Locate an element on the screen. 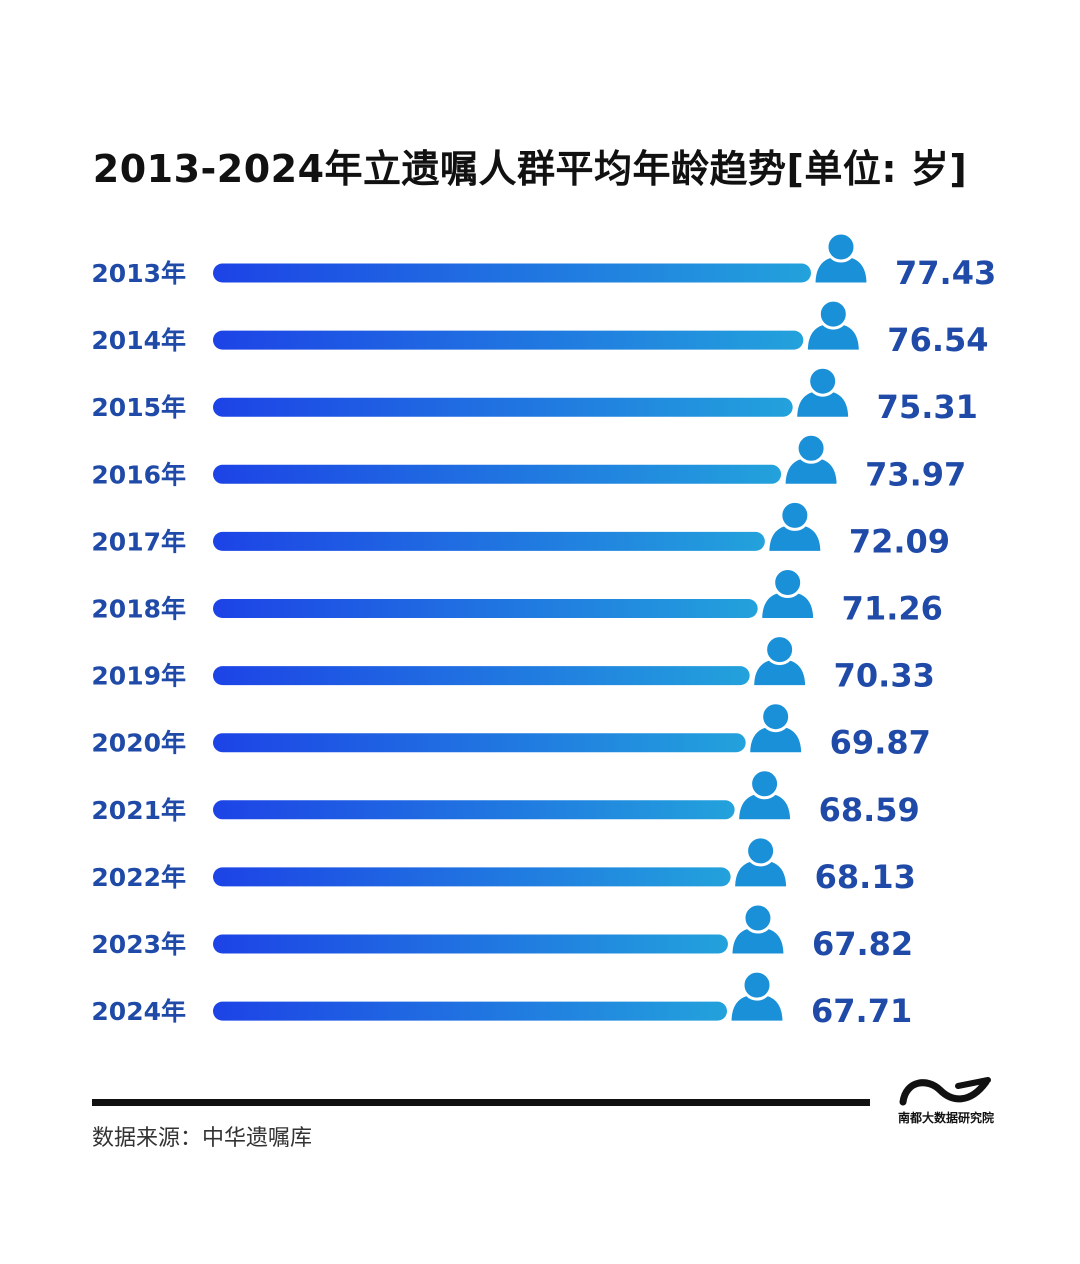 The height and width of the screenshot is (1264, 1080). value-label: 69.87 is located at coordinates (880, 743).